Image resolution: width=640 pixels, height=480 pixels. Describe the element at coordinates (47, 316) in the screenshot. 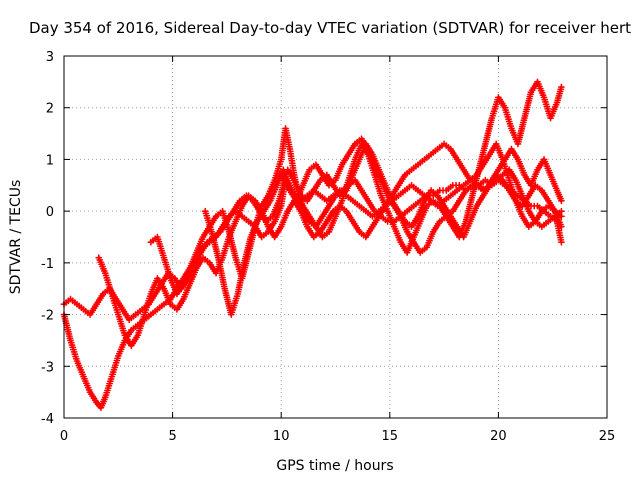

I see `y-tick-label: -2` at that location.